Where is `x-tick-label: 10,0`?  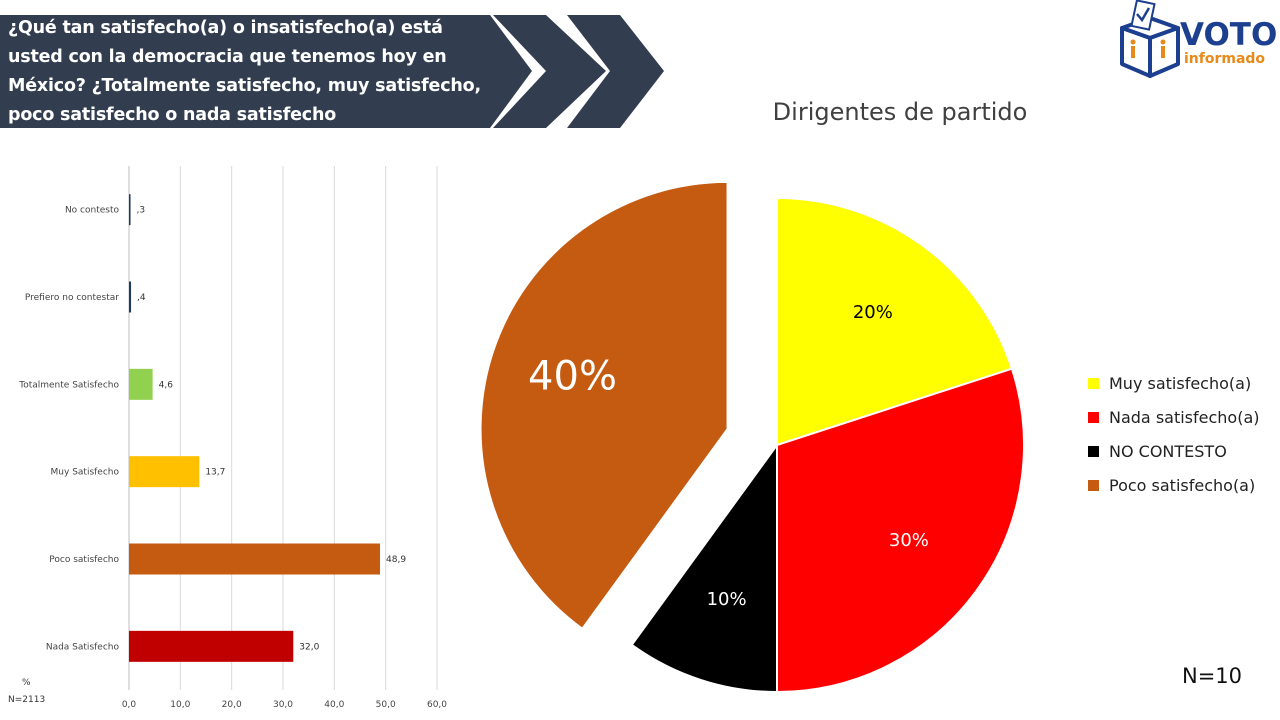
x-tick-label: 10,0 is located at coordinates (180, 705).